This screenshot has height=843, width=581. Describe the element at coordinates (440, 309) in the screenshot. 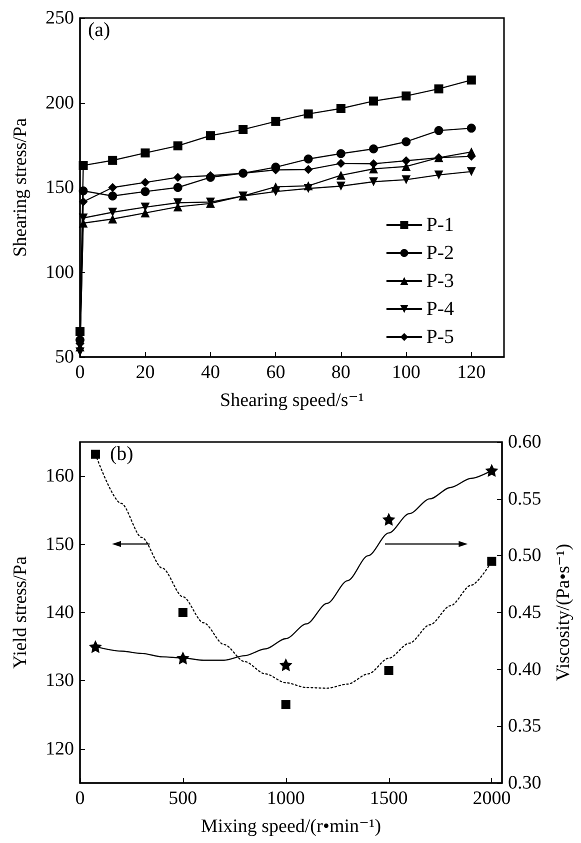

I see `legend-label: P-4` at that location.